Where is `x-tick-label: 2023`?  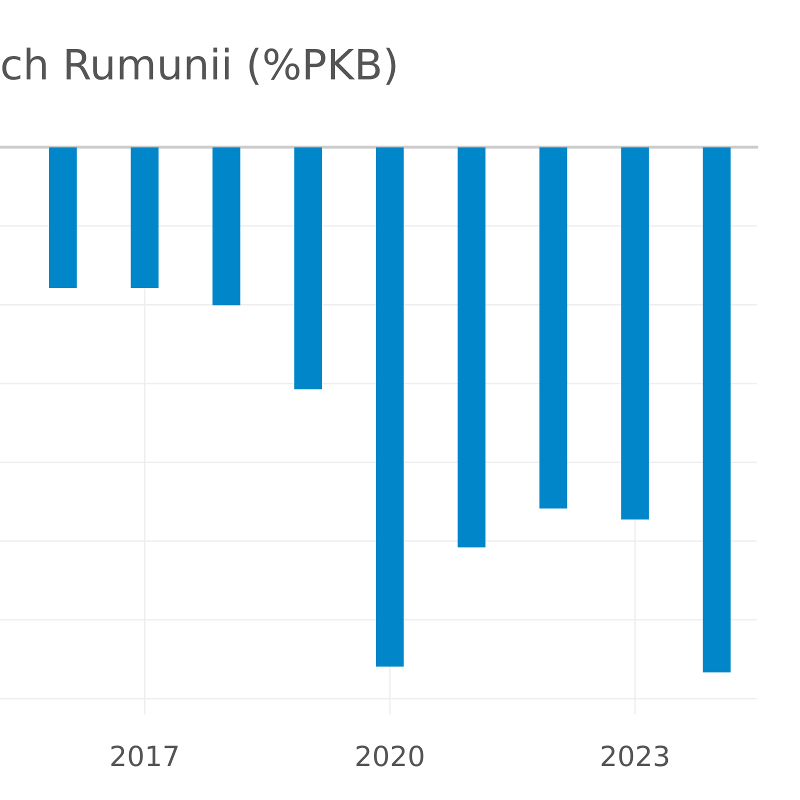
x-tick-label: 2023 is located at coordinates (635, 755).